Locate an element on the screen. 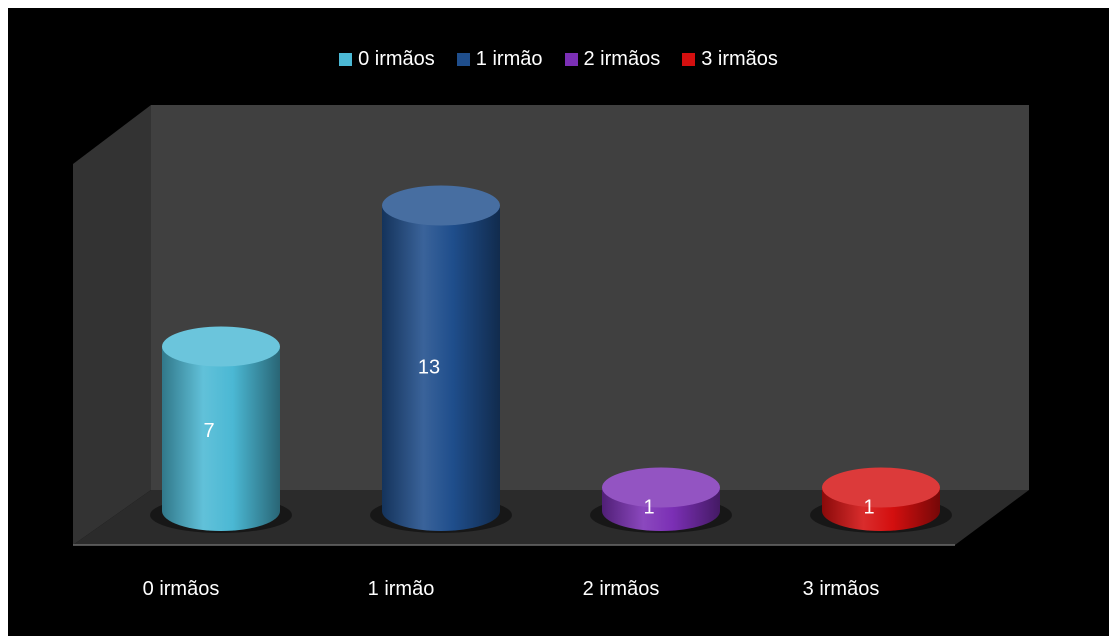 The image size is (1117, 644). category-label-2: 2 irmãos is located at coordinates (621, 589).